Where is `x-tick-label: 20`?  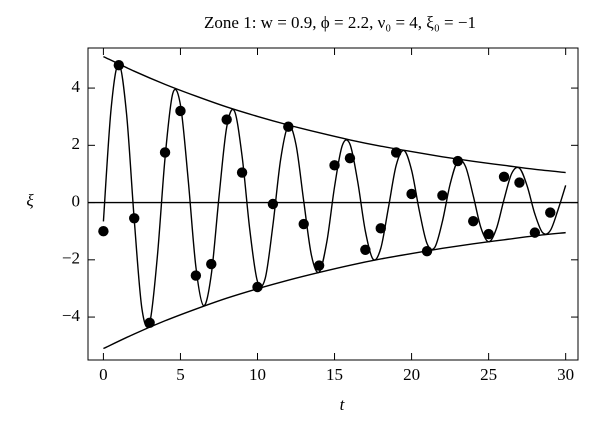 x-tick-label: 20 is located at coordinates (411, 374).